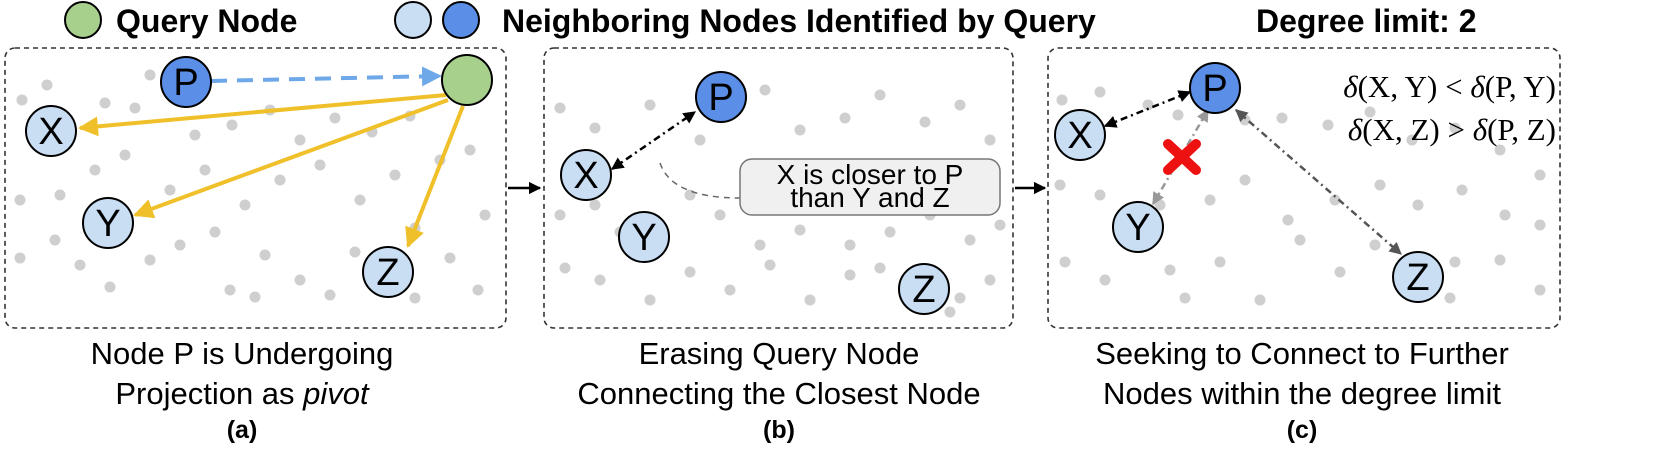  Describe the element at coordinates (387, 273) in the screenshot. I see `node-z-a-label: Z` at that location.